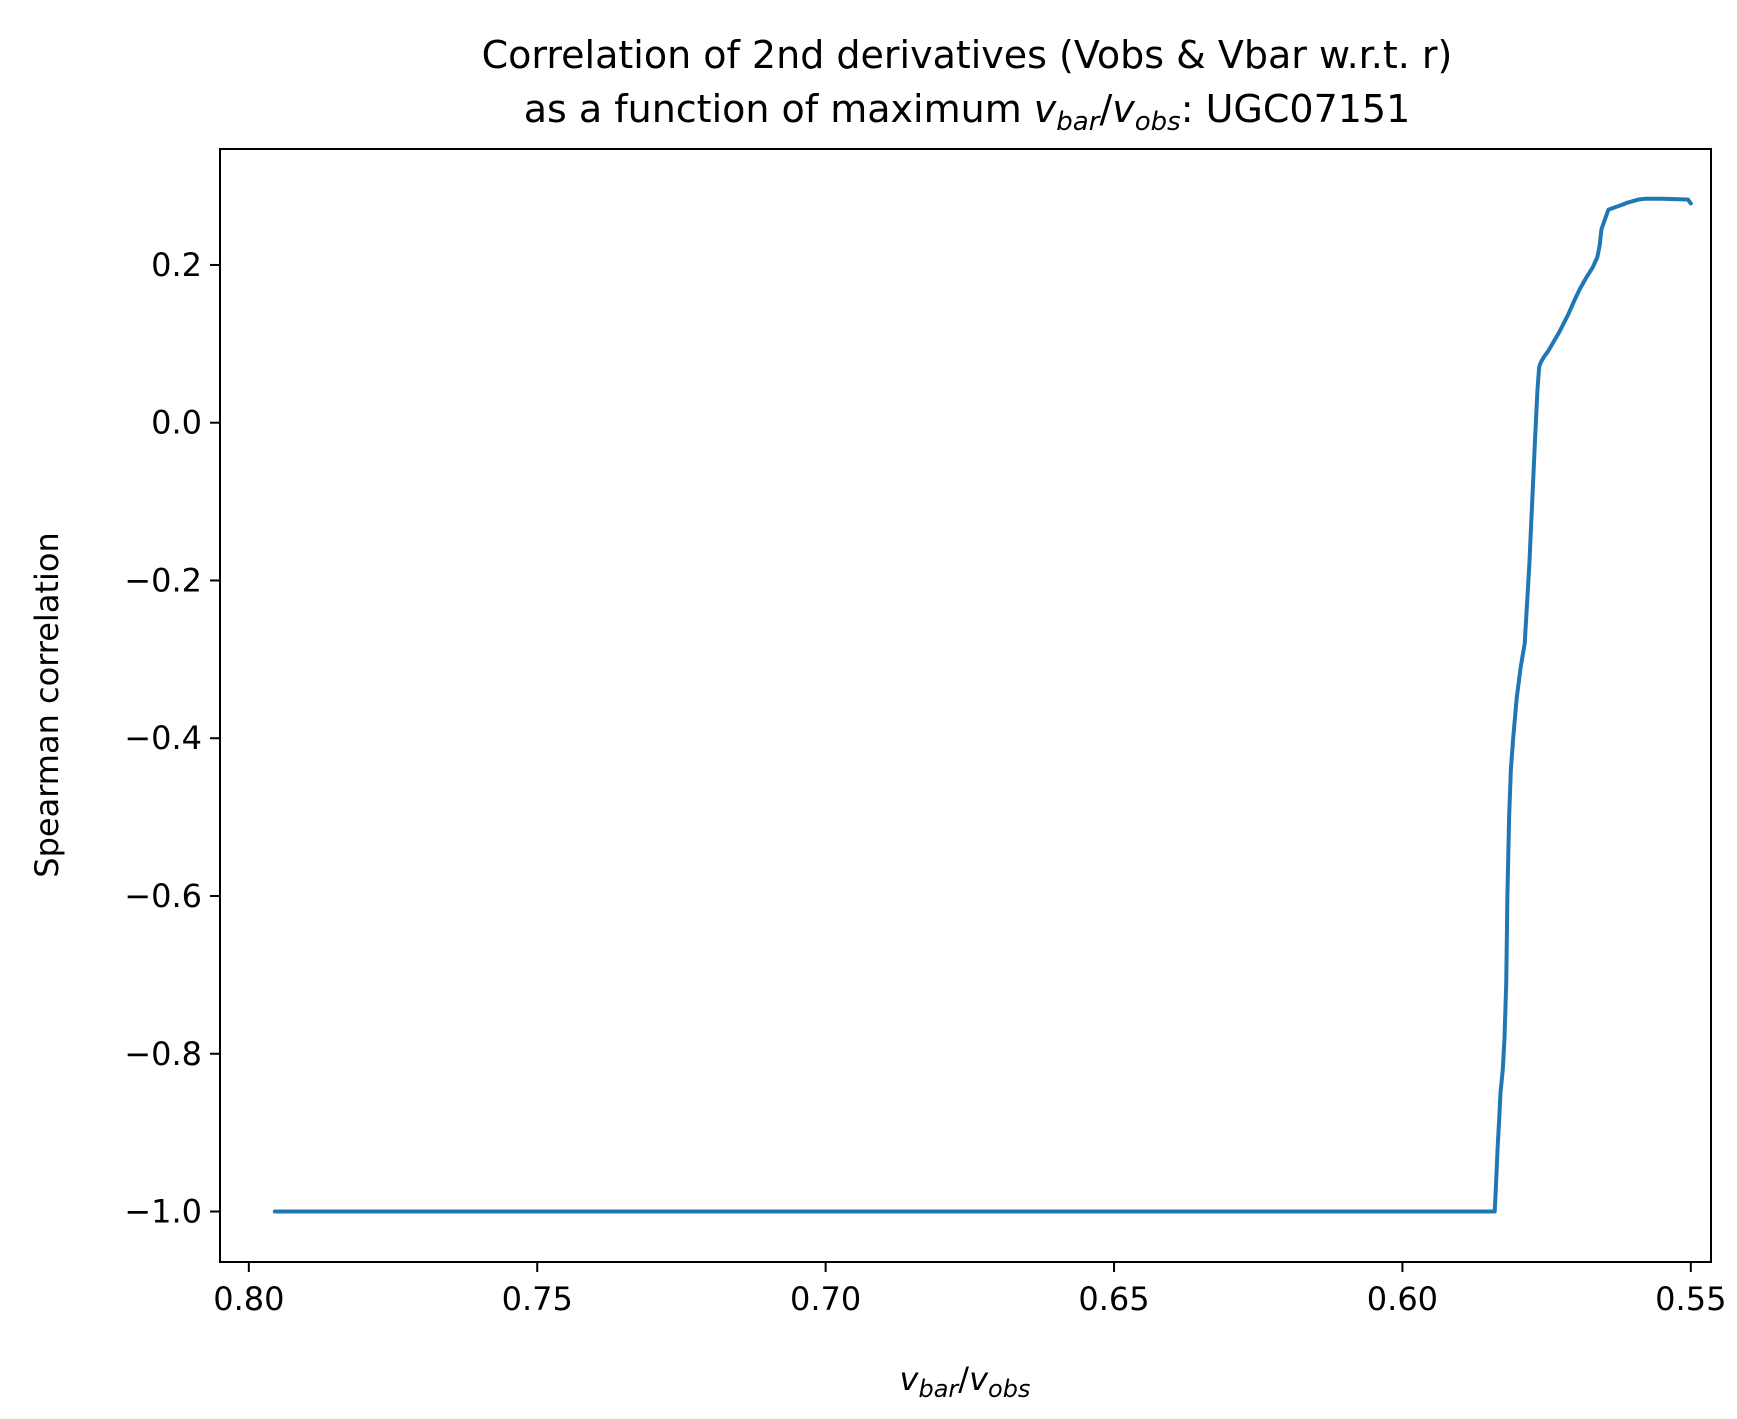 Image resolution: width=1737 pixels, height=1419 pixels. What do you see at coordinates (163, 1054) in the screenshot?
I see `y-tick-label: −0.8` at bounding box center [163, 1054].